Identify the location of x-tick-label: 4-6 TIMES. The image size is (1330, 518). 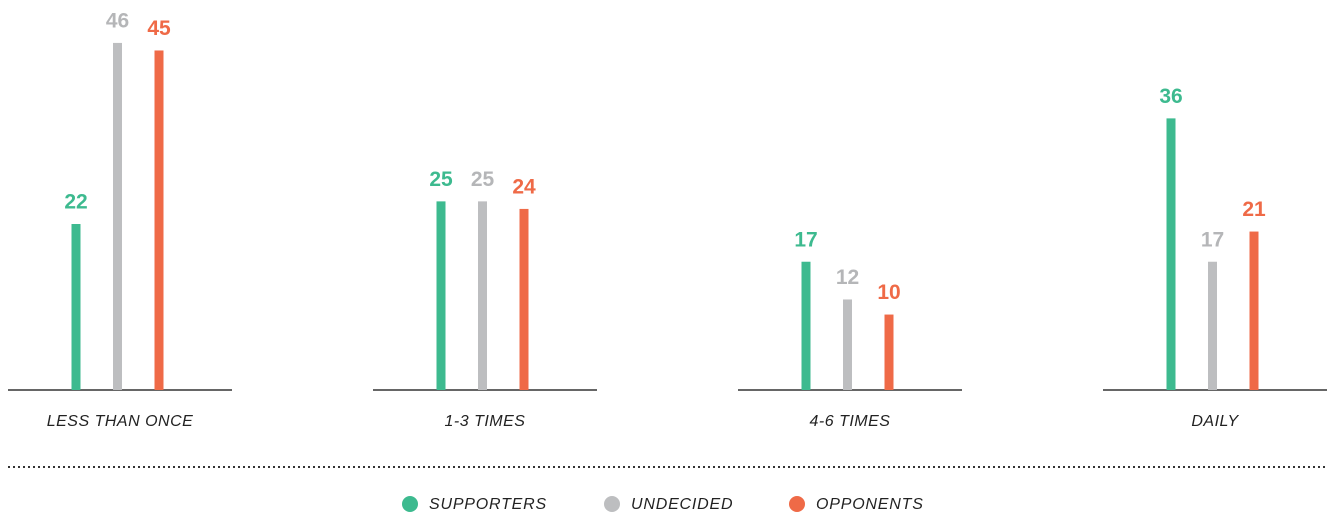
(850, 421).